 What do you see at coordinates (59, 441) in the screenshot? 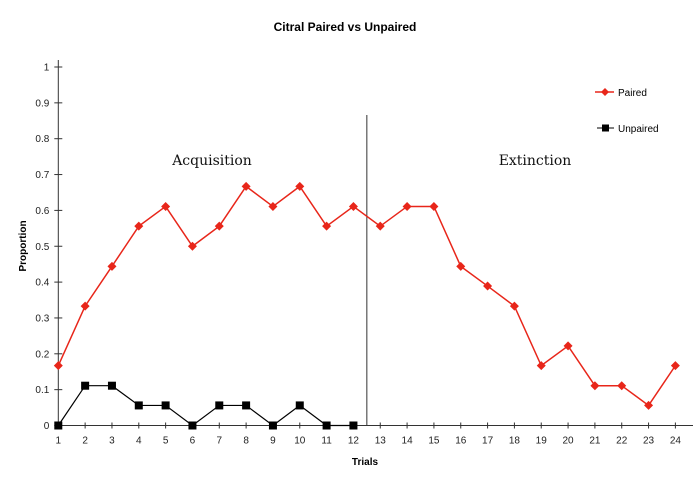
I see `x-tick-label: 1` at bounding box center [59, 441].